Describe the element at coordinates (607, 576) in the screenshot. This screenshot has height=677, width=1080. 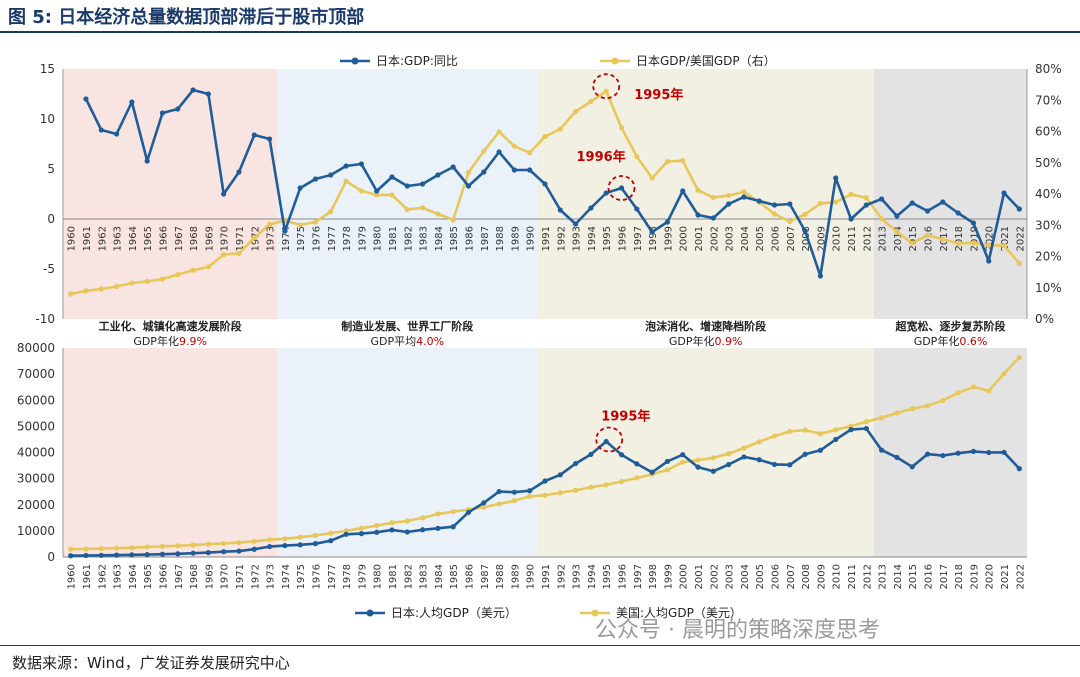
I see `x-tick-label-bottom: 1995` at that location.